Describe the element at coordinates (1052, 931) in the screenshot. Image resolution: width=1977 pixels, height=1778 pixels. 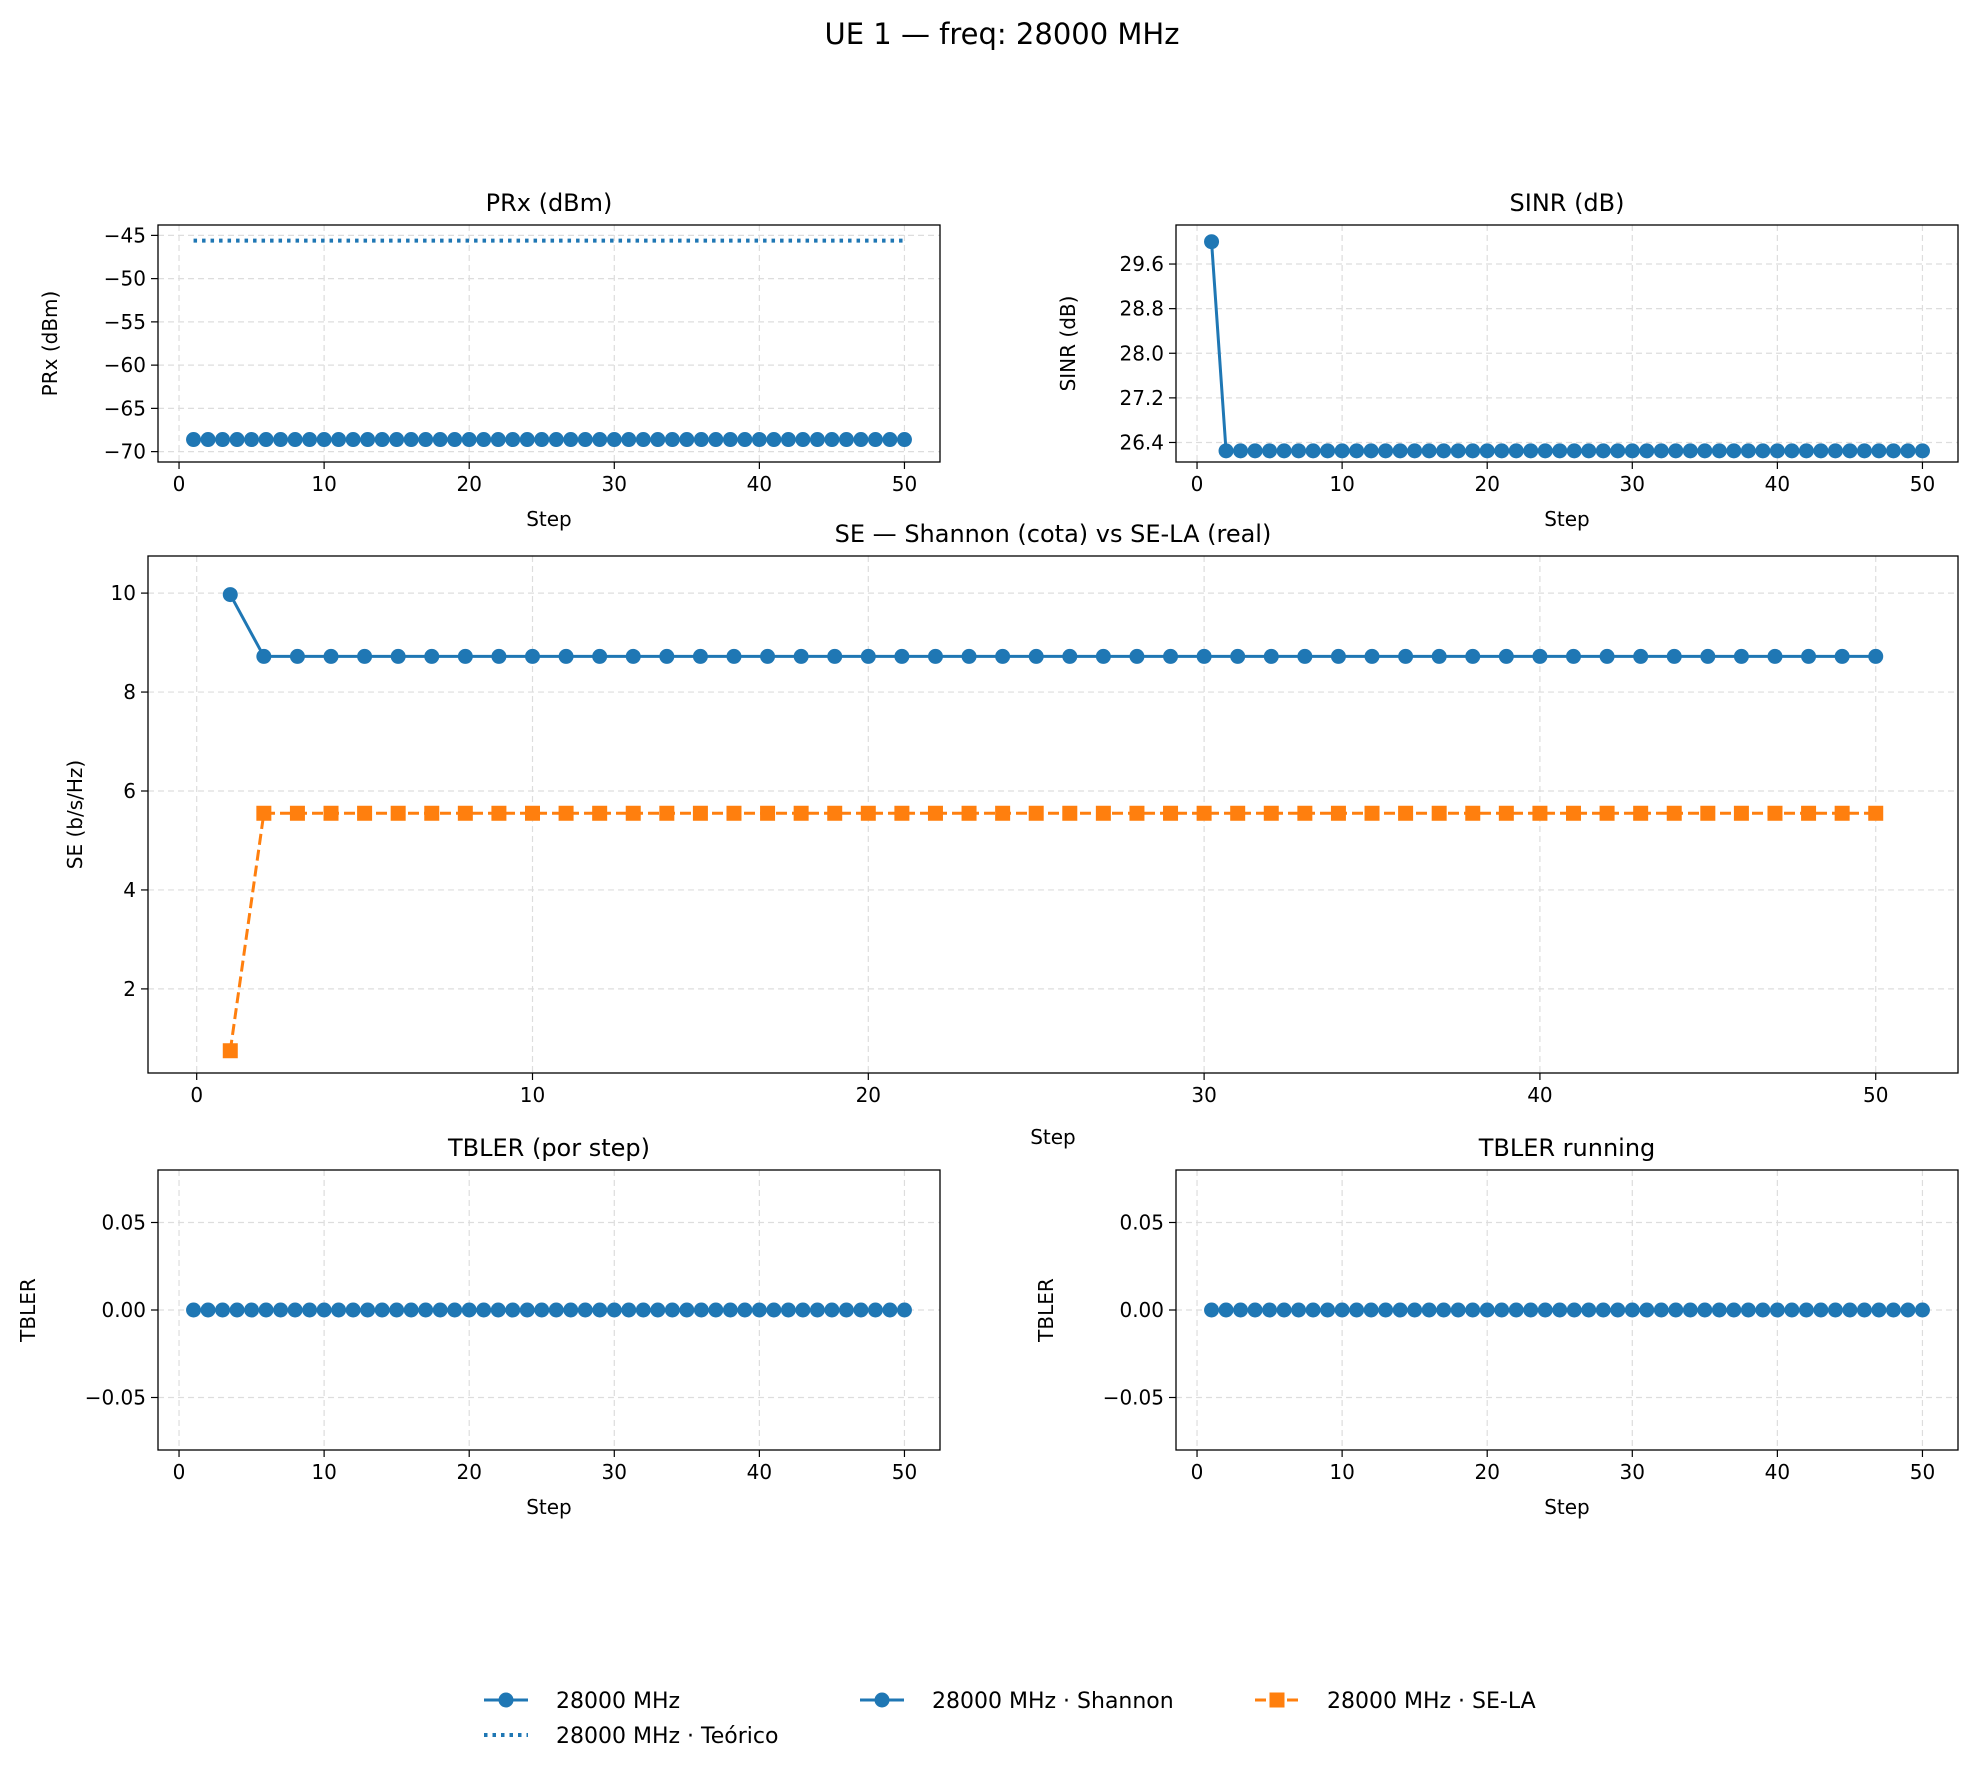
I see `series-line` at that location.